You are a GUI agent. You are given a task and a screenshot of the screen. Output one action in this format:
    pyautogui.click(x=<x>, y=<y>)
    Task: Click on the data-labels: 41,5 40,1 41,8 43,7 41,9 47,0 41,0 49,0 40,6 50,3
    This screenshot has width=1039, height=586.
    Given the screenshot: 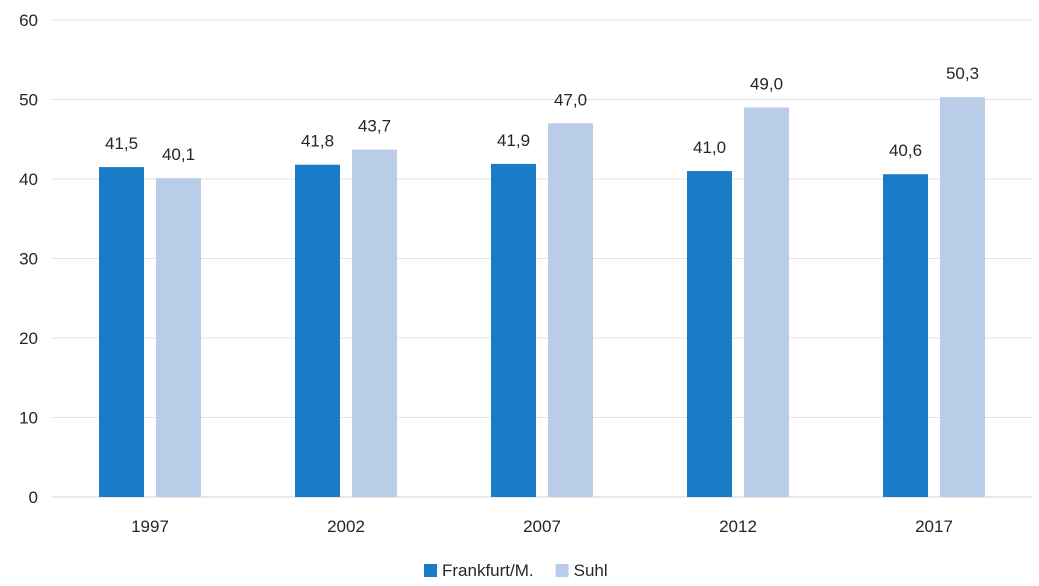 What is the action you would take?
    pyautogui.click(x=542, y=114)
    